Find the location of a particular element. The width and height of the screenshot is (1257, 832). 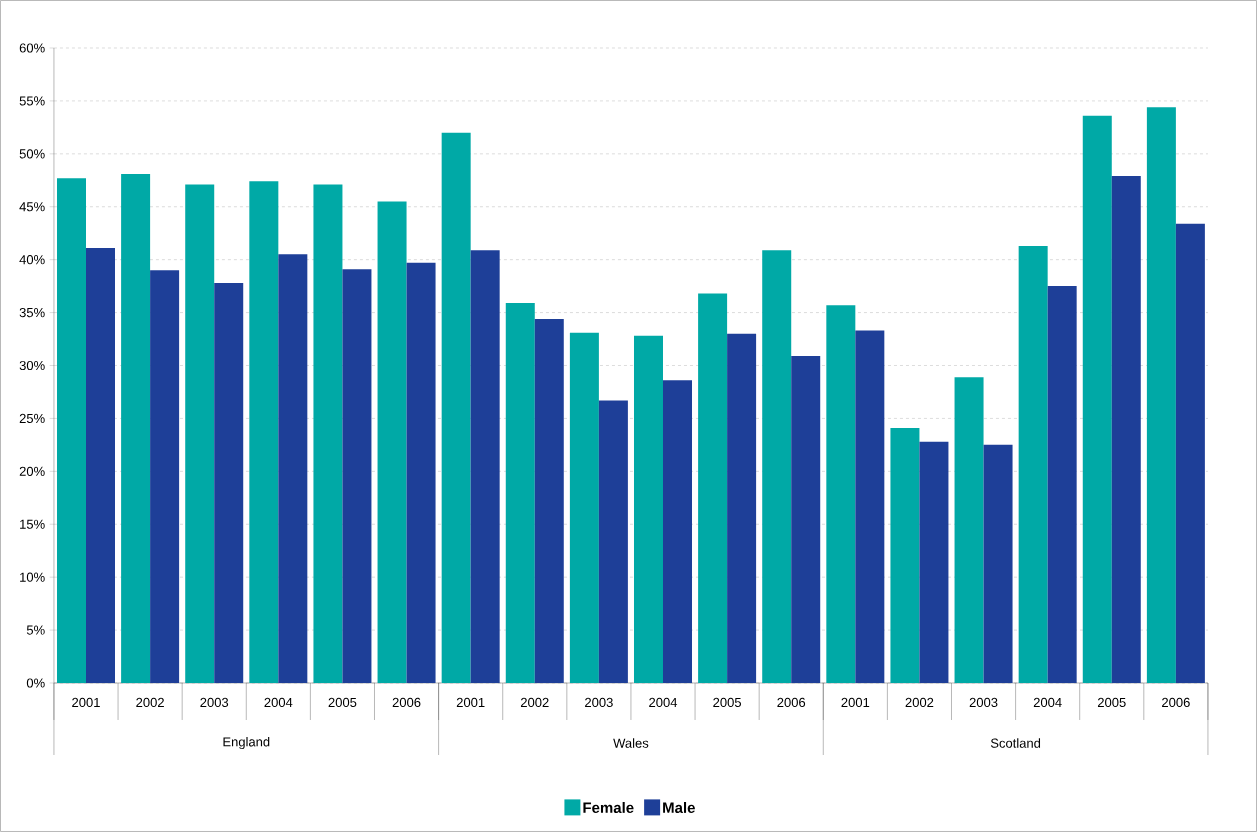

y-tick-label: 20% is located at coordinates (32, 471).